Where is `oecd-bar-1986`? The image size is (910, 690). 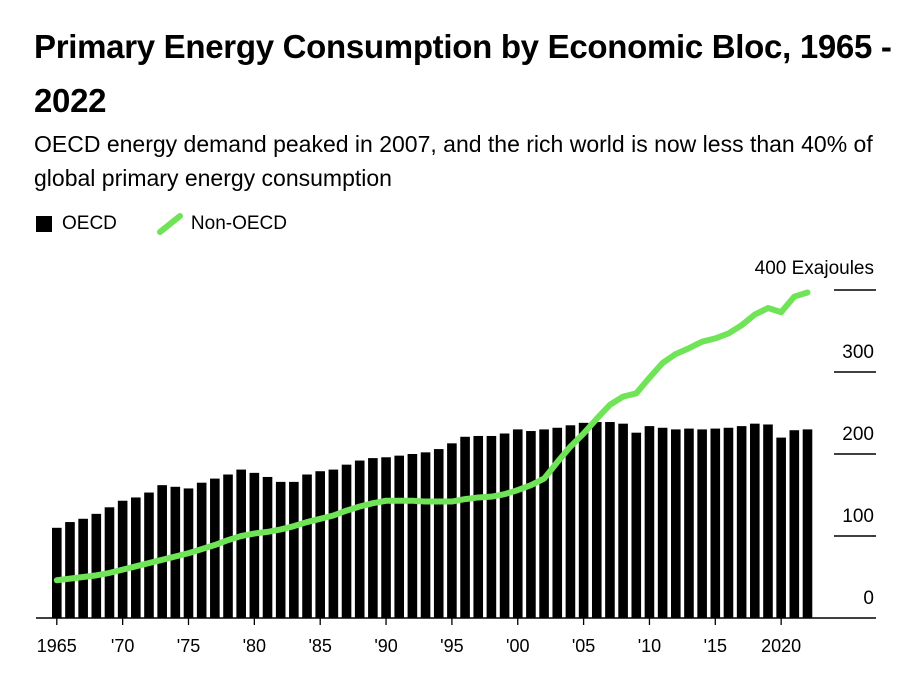
oecd-bar-1986 is located at coordinates (333, 543).